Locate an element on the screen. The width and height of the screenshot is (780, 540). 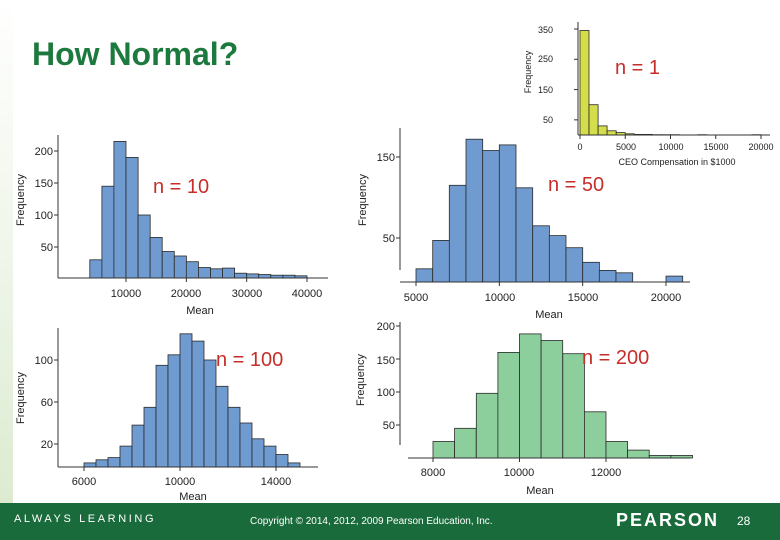
n100-xtick-14000: 14000 is located at coordinates (276, 482).